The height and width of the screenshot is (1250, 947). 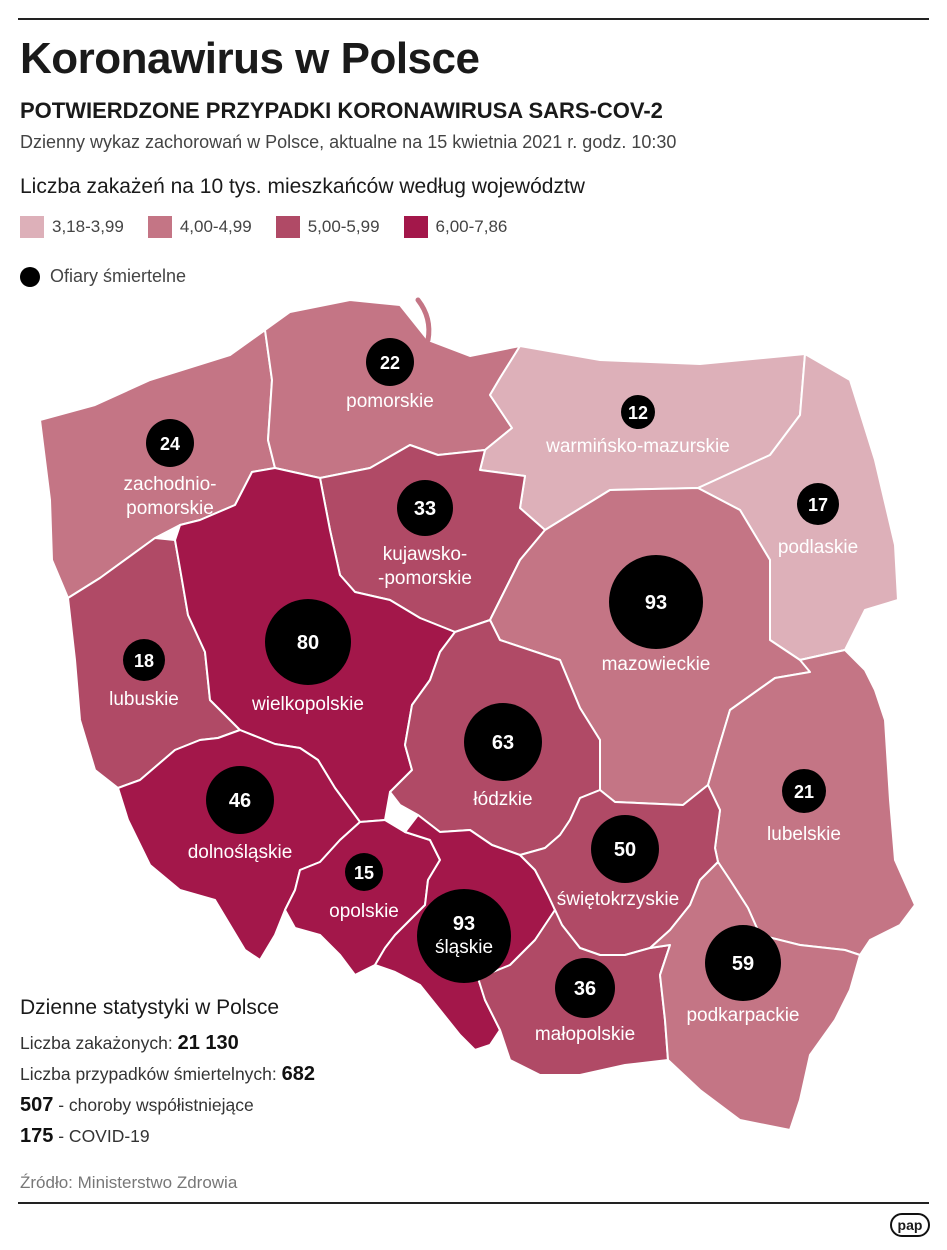 I want to click on bottom-rule, so click(x=473, y=1203).